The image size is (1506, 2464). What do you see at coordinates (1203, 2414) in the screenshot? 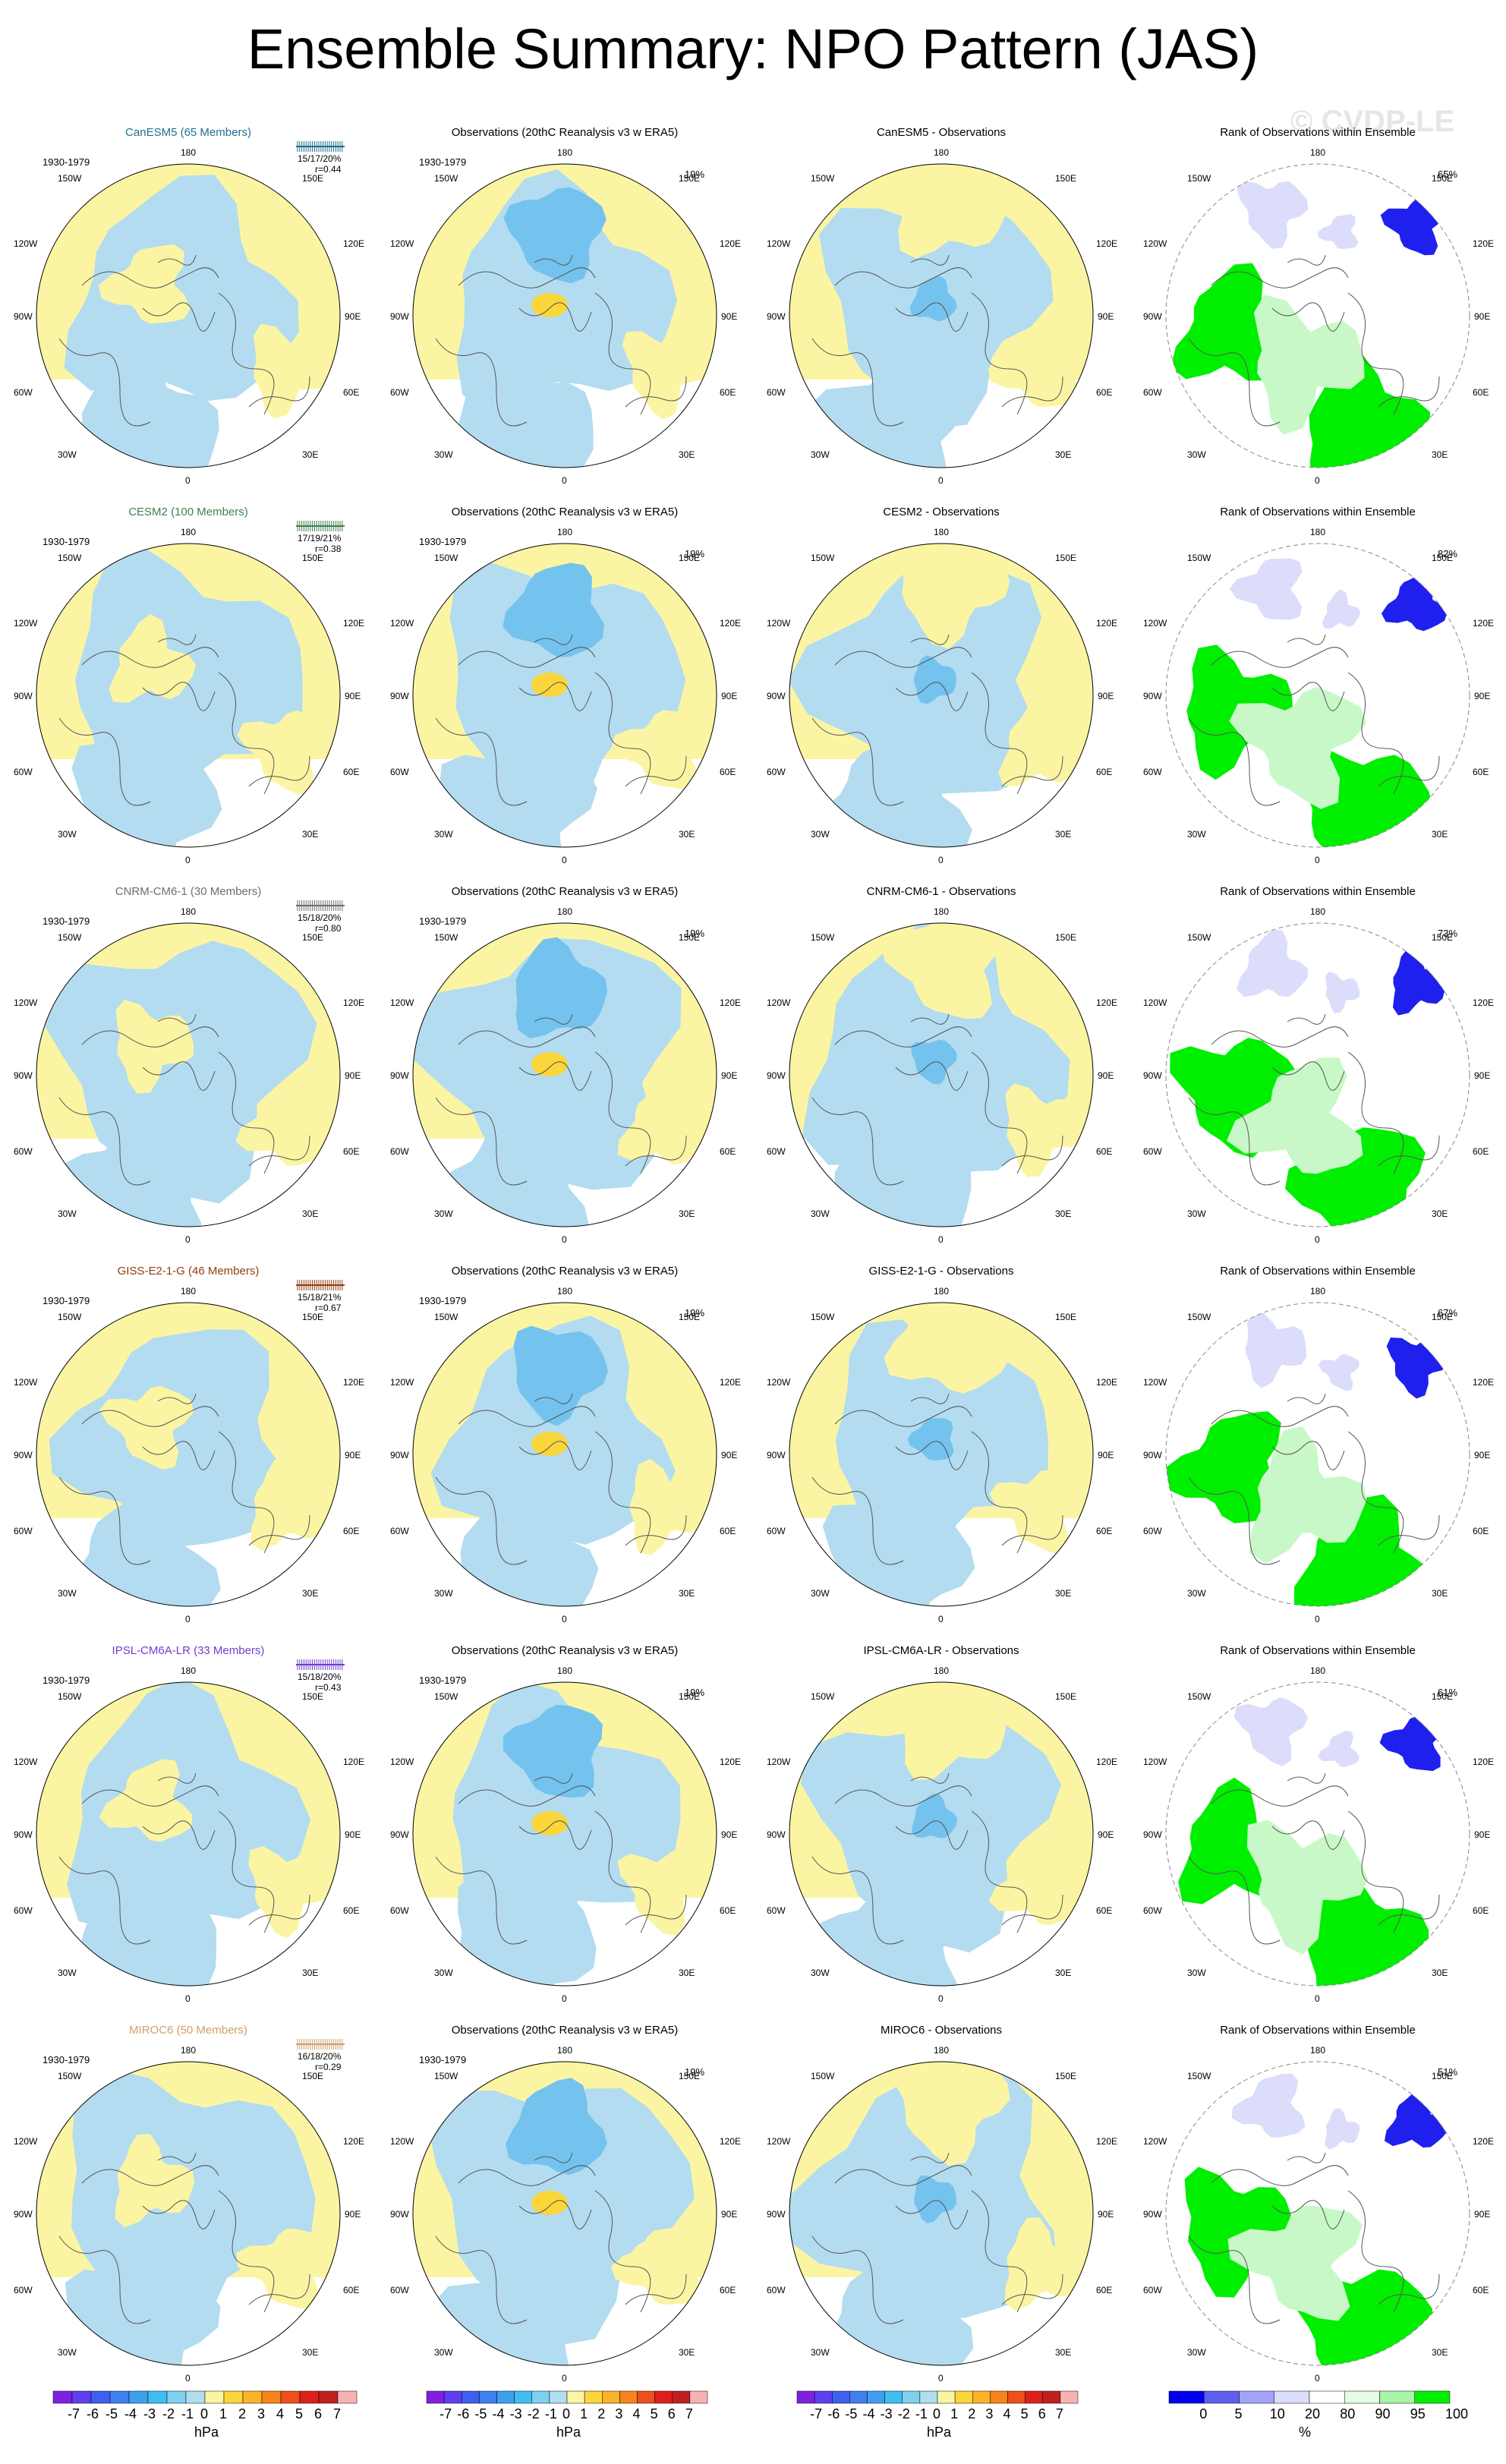
I see `colorbar-tick-label: 0` at bounding box center [1203, 2414].